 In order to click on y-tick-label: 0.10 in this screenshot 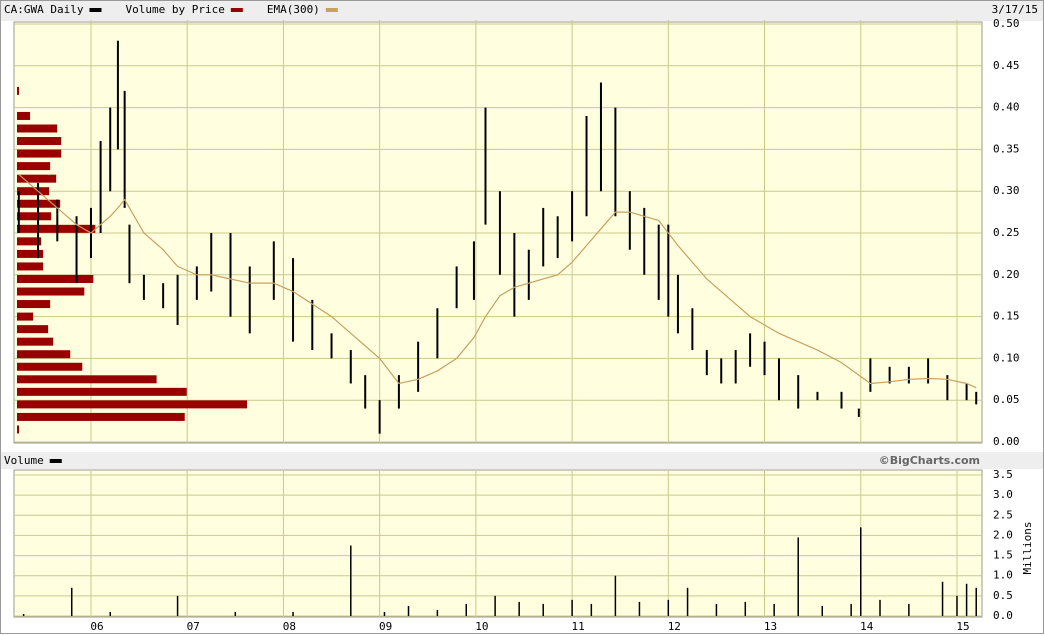, I will do `click(1006, 357)`.